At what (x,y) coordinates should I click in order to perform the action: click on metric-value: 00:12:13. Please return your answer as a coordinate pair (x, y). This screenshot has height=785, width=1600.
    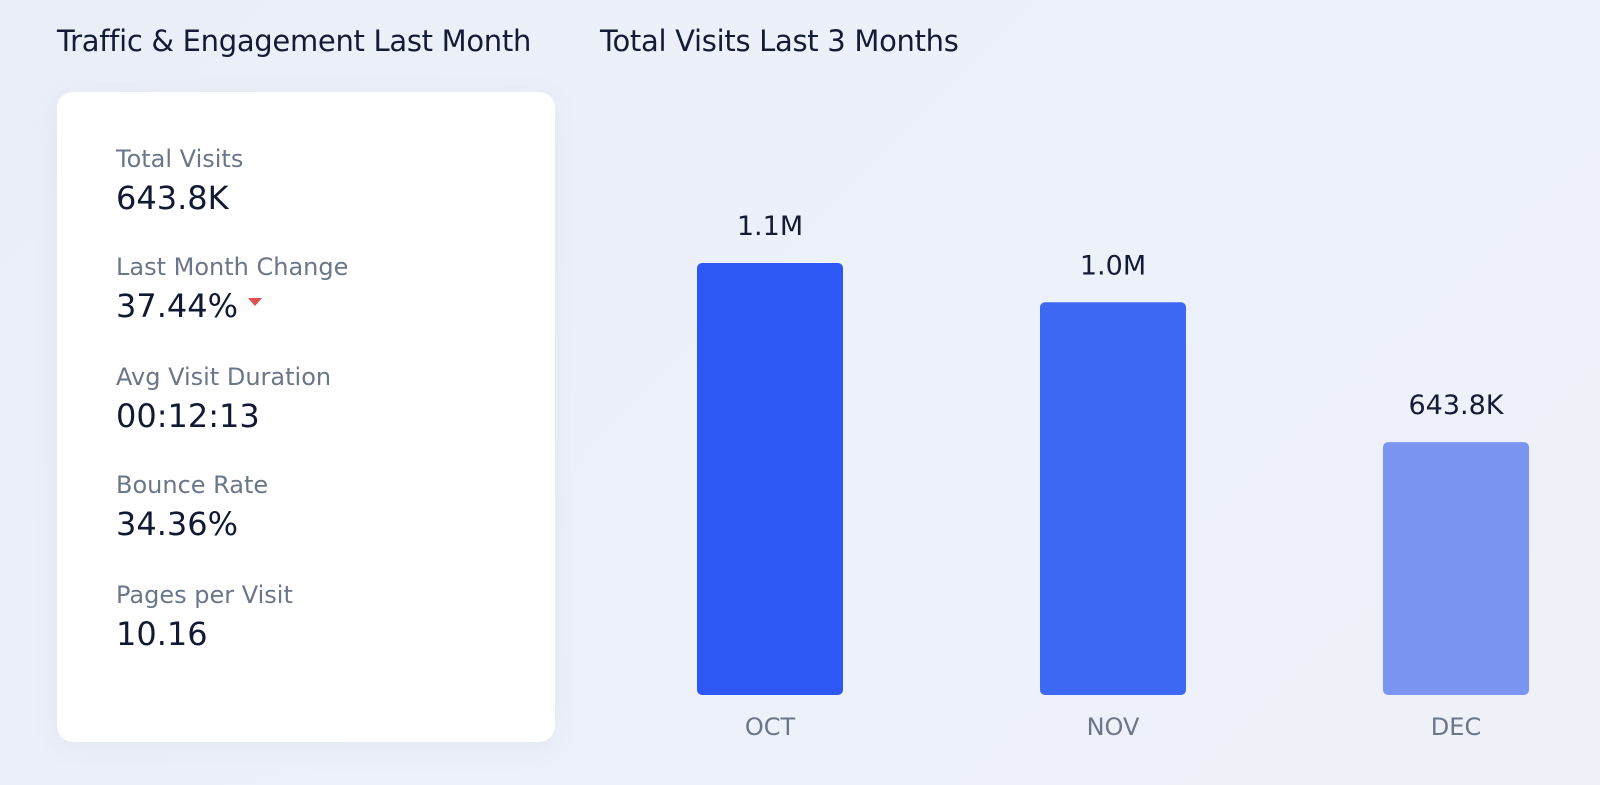
    Looking at the image, I should click on (188, 416).